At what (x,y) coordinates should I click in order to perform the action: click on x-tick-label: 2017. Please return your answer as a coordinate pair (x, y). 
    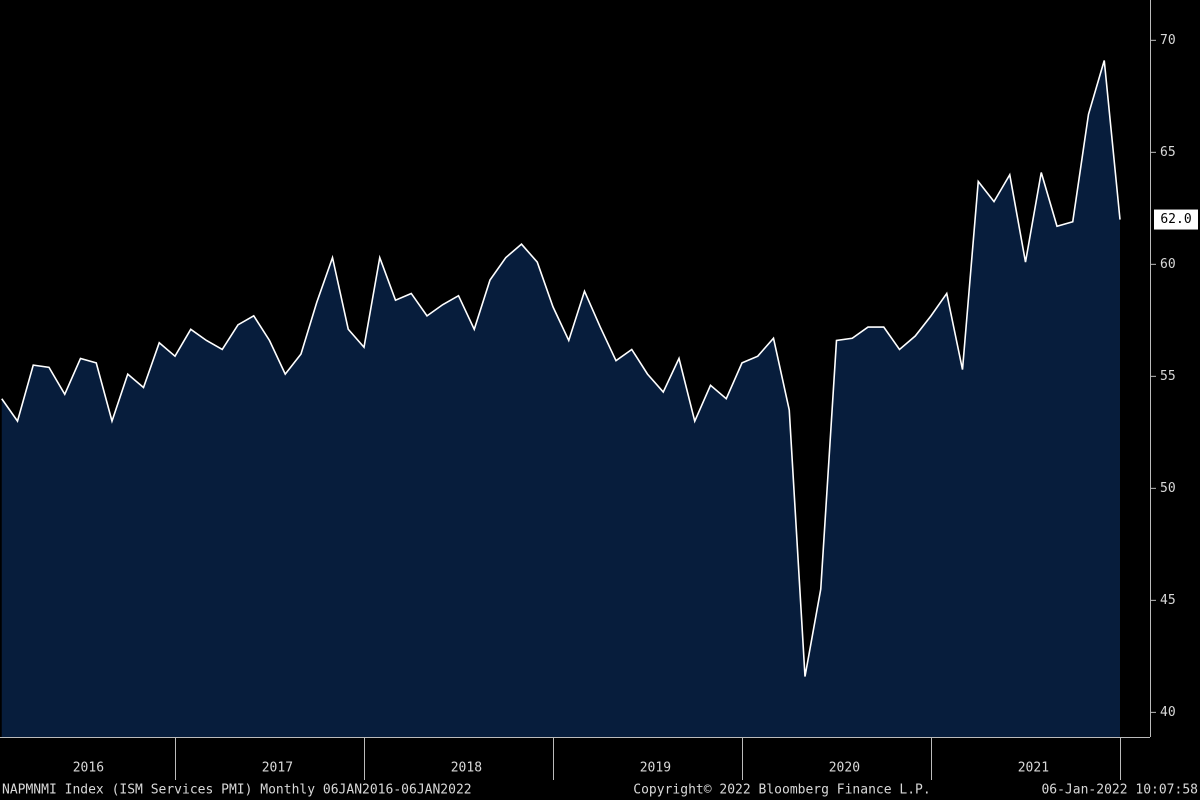
    Looking at the image, I should click on (277, 768).